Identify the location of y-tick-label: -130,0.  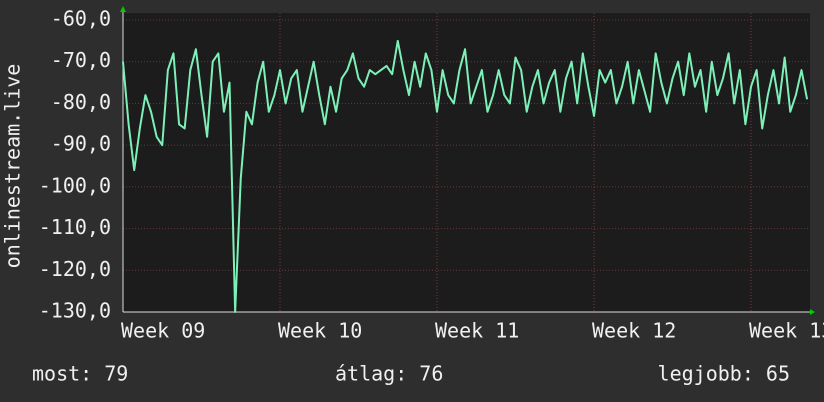
(75, 311).